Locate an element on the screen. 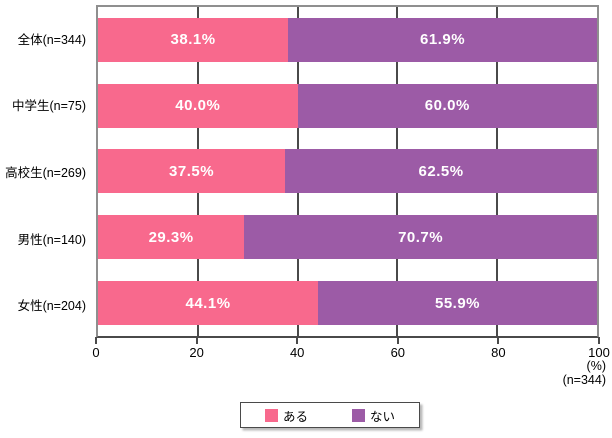 Image resolution: width=612 pixels, height=438 pixels. stacked-bar: 37.5% 62.5% is located at coordinates (347, 171).